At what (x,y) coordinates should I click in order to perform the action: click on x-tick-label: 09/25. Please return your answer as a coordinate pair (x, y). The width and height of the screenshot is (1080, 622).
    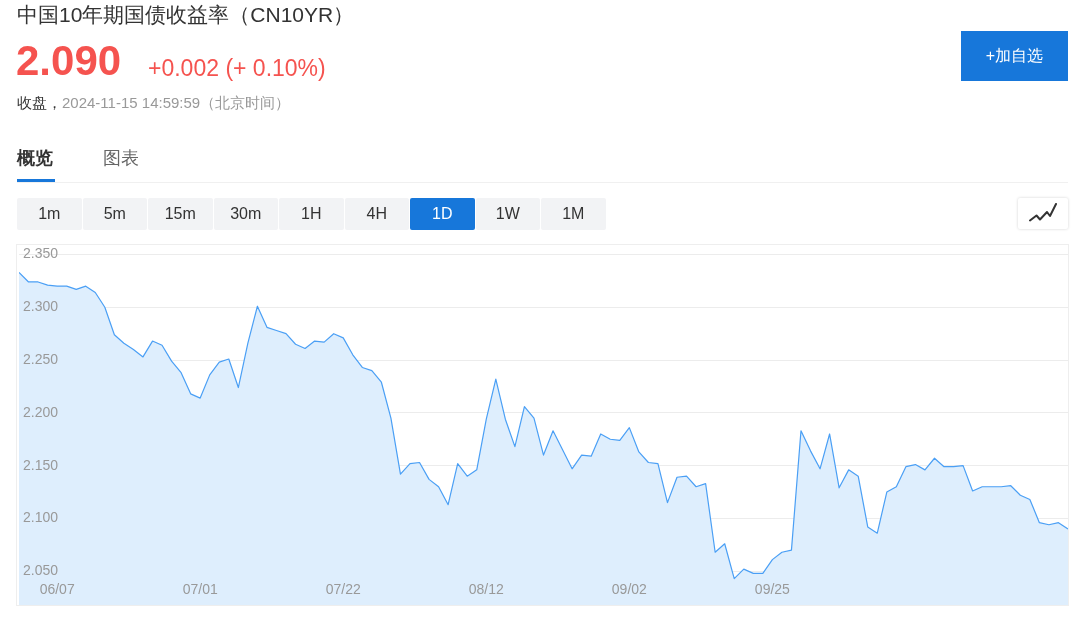
    Looking at the image, I should click on (772, 589).